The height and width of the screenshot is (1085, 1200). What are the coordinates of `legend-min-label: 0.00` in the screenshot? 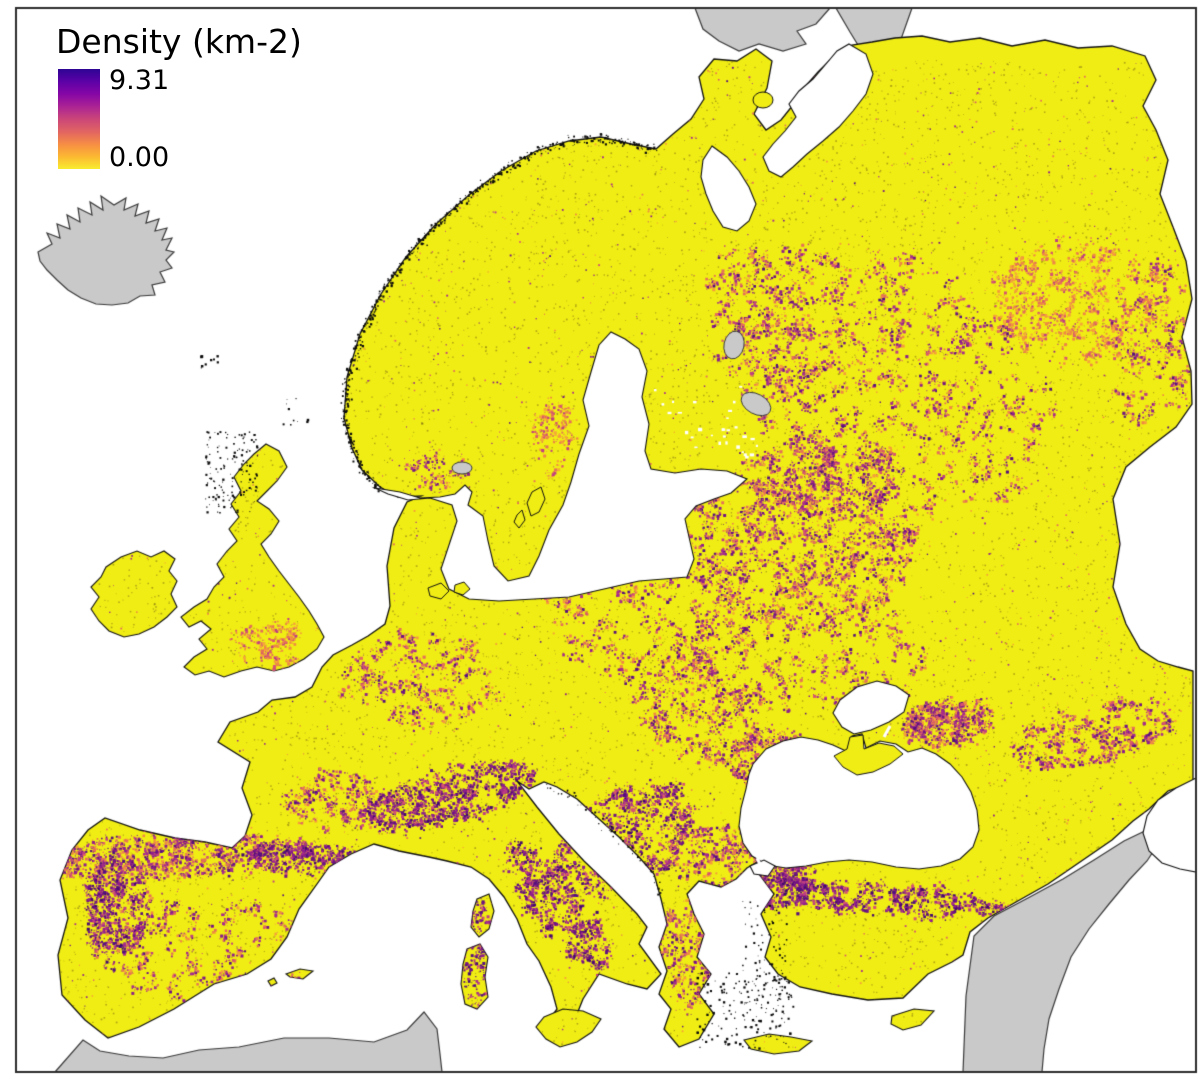 It's located at (139, 157).